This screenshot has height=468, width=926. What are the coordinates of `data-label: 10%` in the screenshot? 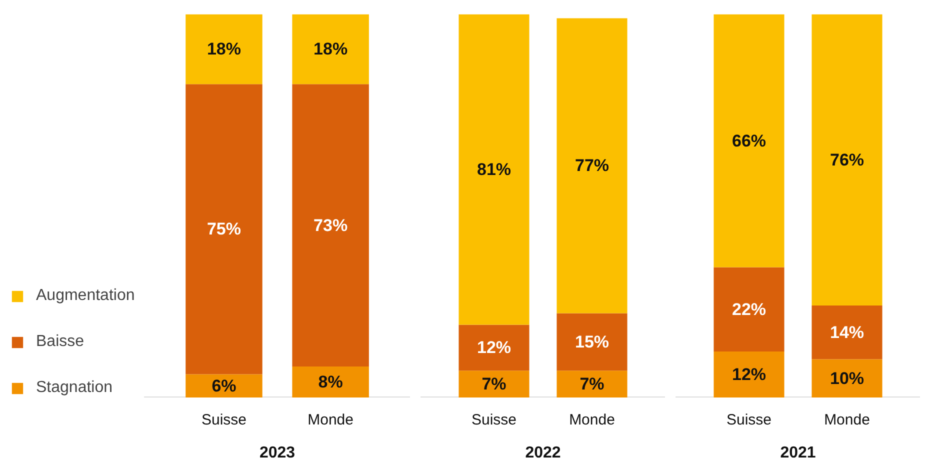 It's located at (847, 378).